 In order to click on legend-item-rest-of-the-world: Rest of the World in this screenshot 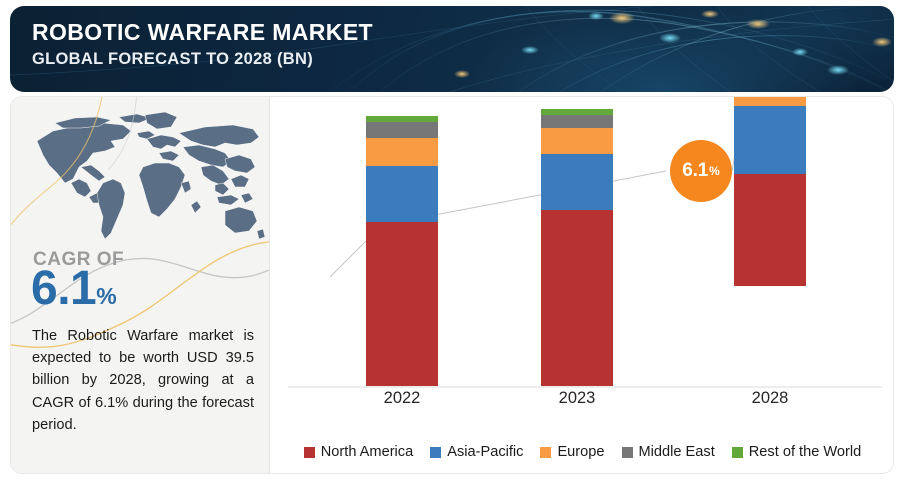, I will do `click(796, 452)`.